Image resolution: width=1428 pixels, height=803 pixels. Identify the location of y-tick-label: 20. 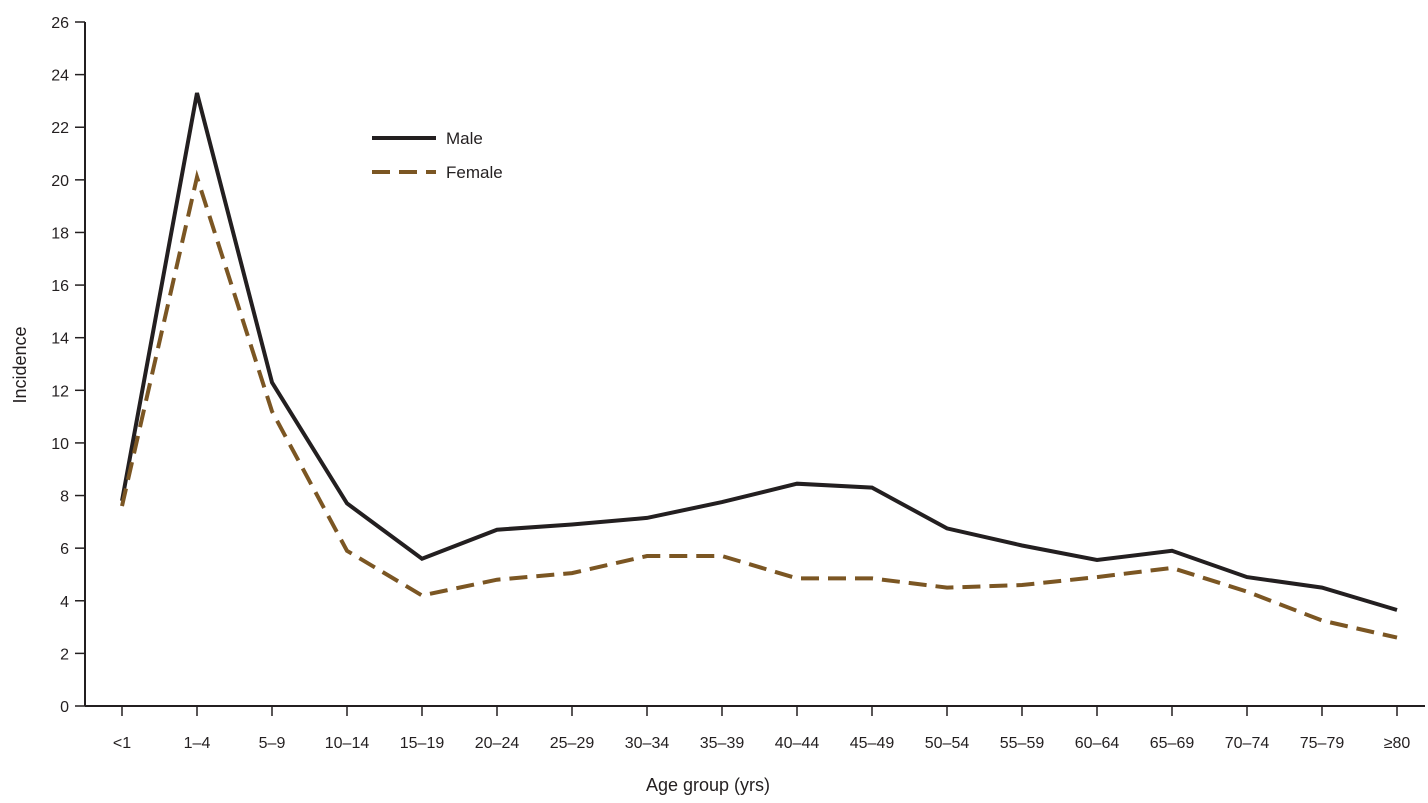
(60, 181).